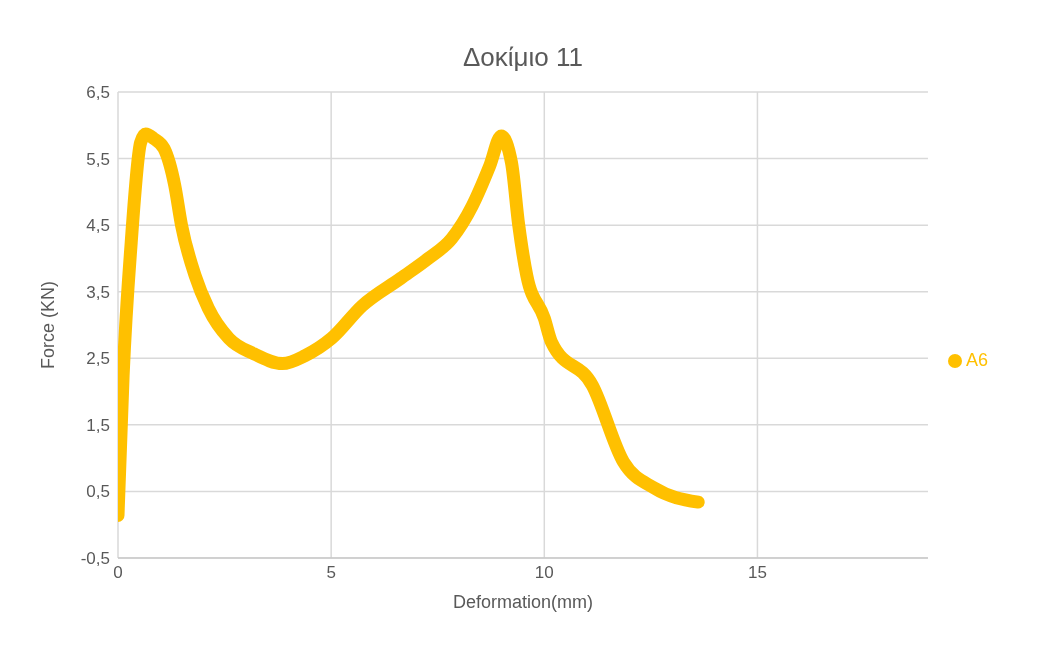 The width and height of the screenshot is (1053, 657). What do you see at coordinates (98, 226) in the screenshot?
I see `y-tick-label: 4,5` at bounding box center [98, 226].